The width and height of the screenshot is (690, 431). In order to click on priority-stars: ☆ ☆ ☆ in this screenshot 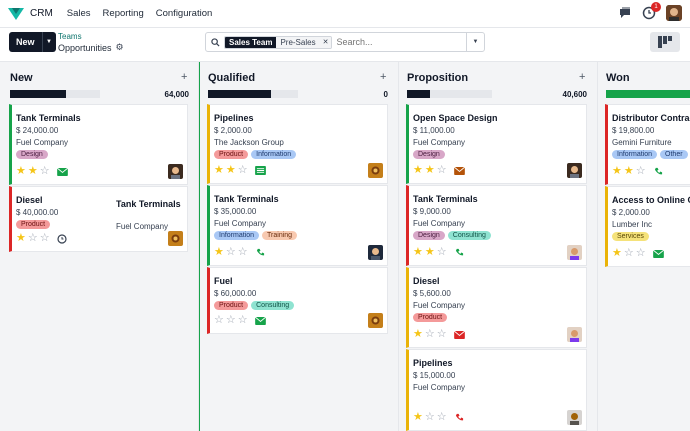, I will do `click(240, 320)`.